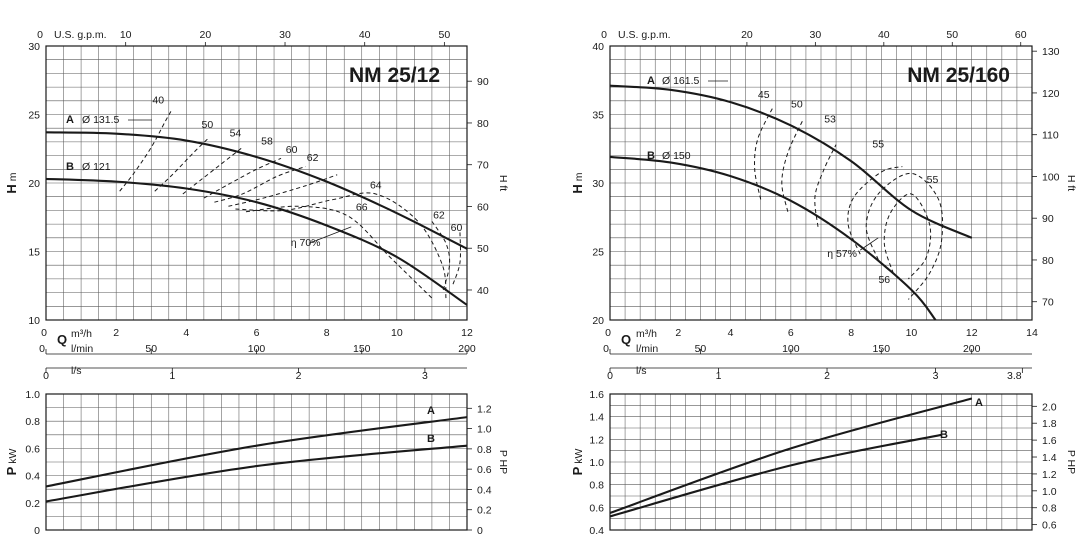 This screenshot has width=1085, height=546. Describe the element at coordinates (365, 35) in the screenshot. I see `usgpm-tick: 40` at that location.